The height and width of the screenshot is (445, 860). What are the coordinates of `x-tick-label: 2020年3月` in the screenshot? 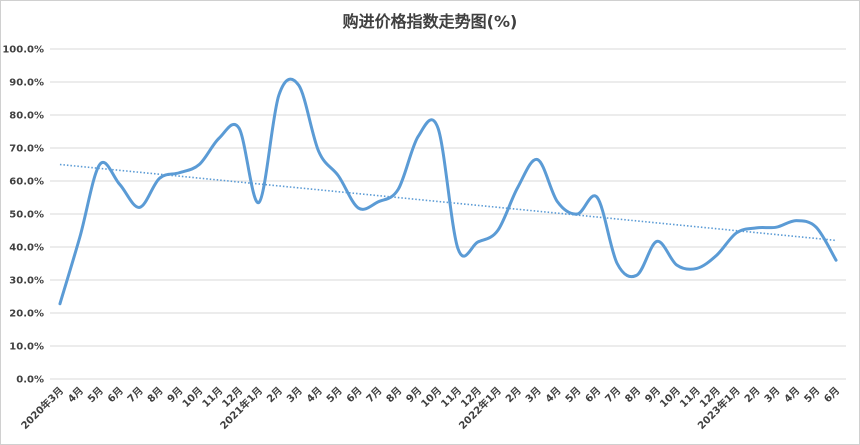 It's located at (42, 408).